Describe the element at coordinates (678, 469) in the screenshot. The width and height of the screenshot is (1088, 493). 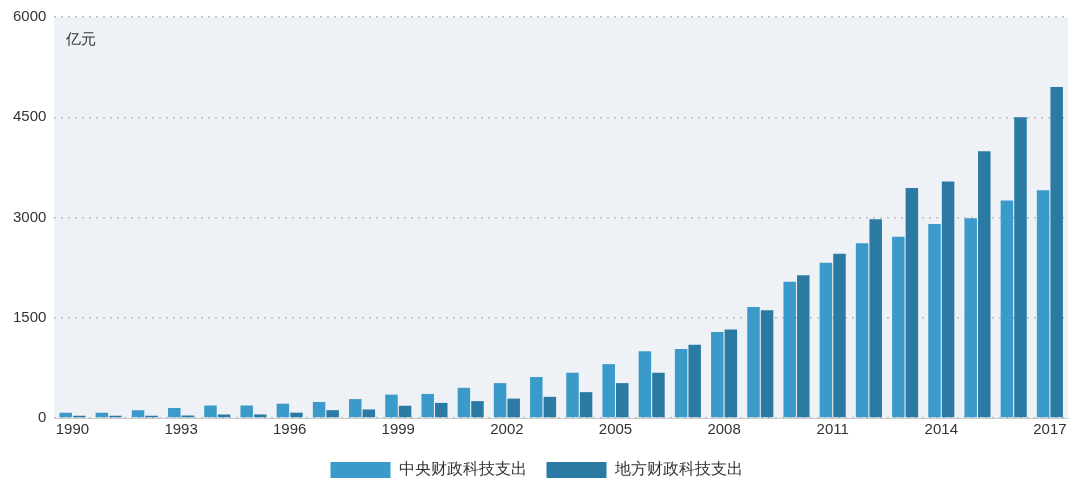
I see `legend-label: 地方财政科技支出` at that location.